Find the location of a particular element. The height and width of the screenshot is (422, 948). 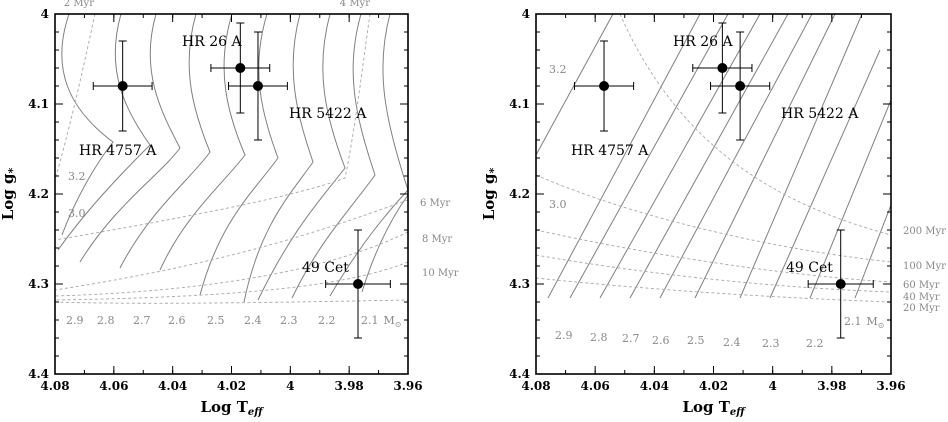

track-label: 2.7 is located at coordinates (631, 338).